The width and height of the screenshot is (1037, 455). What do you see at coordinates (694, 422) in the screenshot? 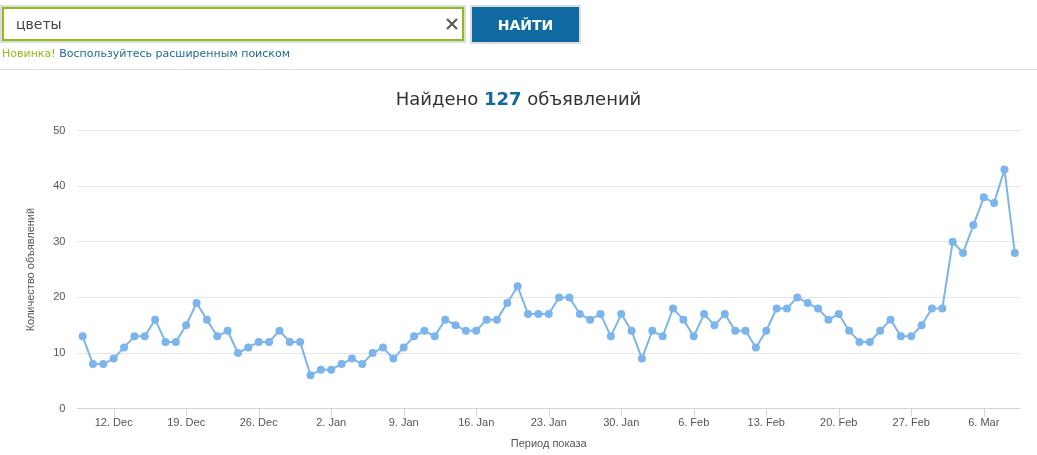
I see `x-tick-label: 6. Feb` at bounding box center [694, 422].